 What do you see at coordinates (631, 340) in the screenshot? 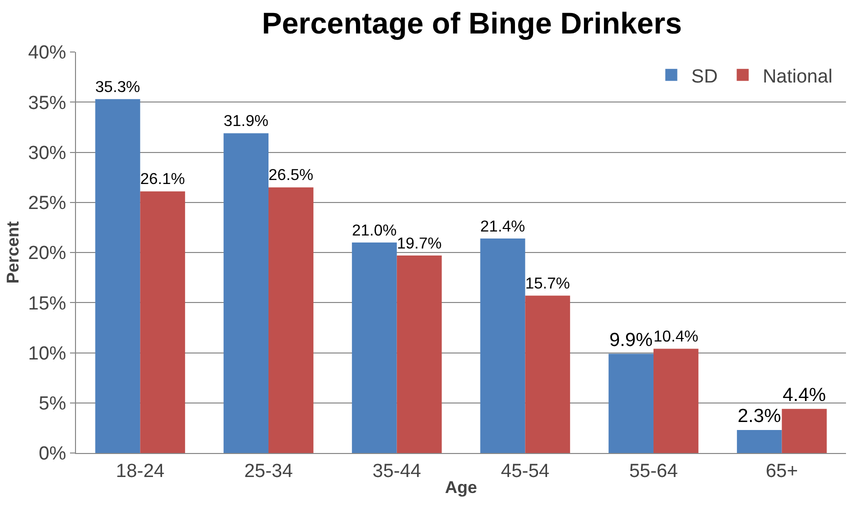
I see `data-label: 9.9%` at bounding box center [631, 340].